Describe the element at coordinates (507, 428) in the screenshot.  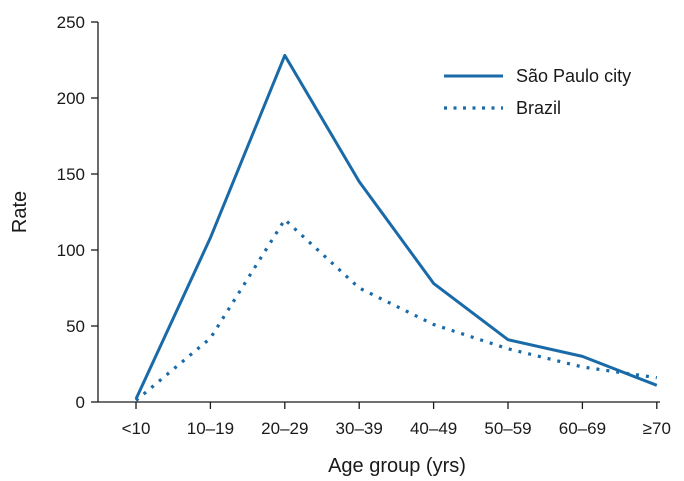
I see `x-tick-label: 50–59` at that location.